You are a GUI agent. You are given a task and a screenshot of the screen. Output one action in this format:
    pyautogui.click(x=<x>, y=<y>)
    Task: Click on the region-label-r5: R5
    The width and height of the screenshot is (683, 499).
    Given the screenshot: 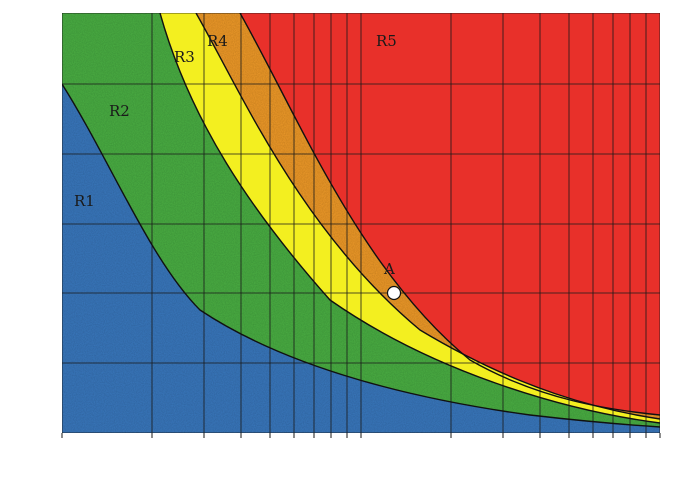 What is the action you would take?
    pyautogui.click(x=386, y=41)
    